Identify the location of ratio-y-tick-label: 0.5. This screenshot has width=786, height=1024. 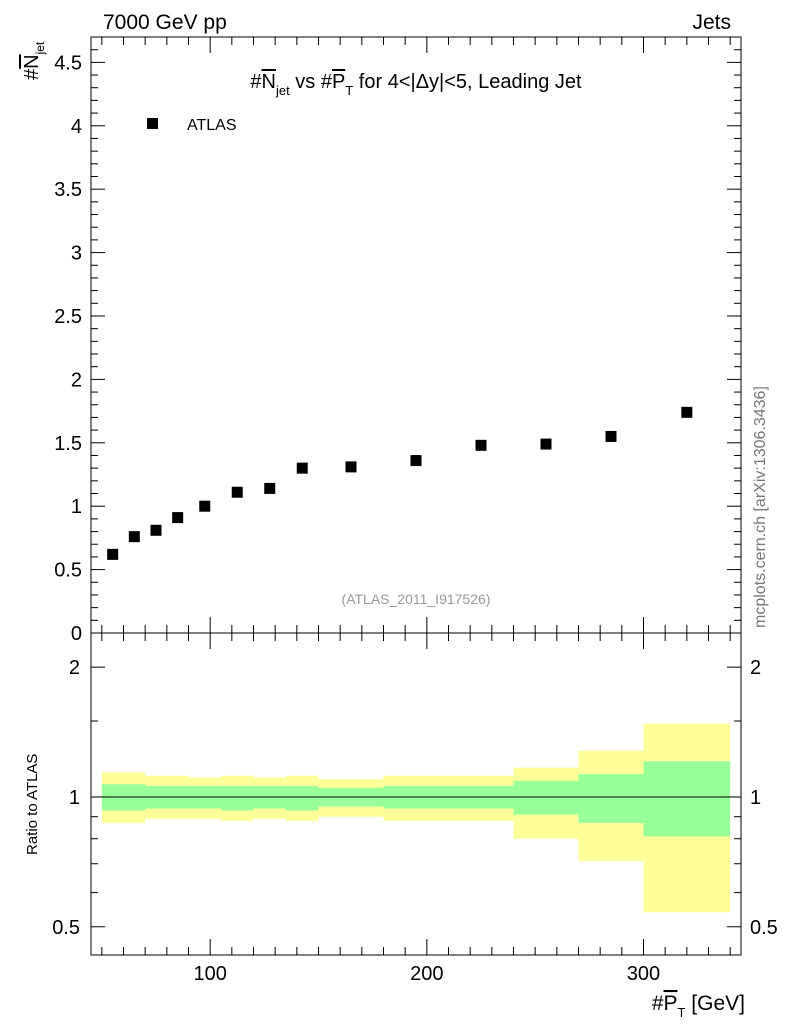
(66, 928).